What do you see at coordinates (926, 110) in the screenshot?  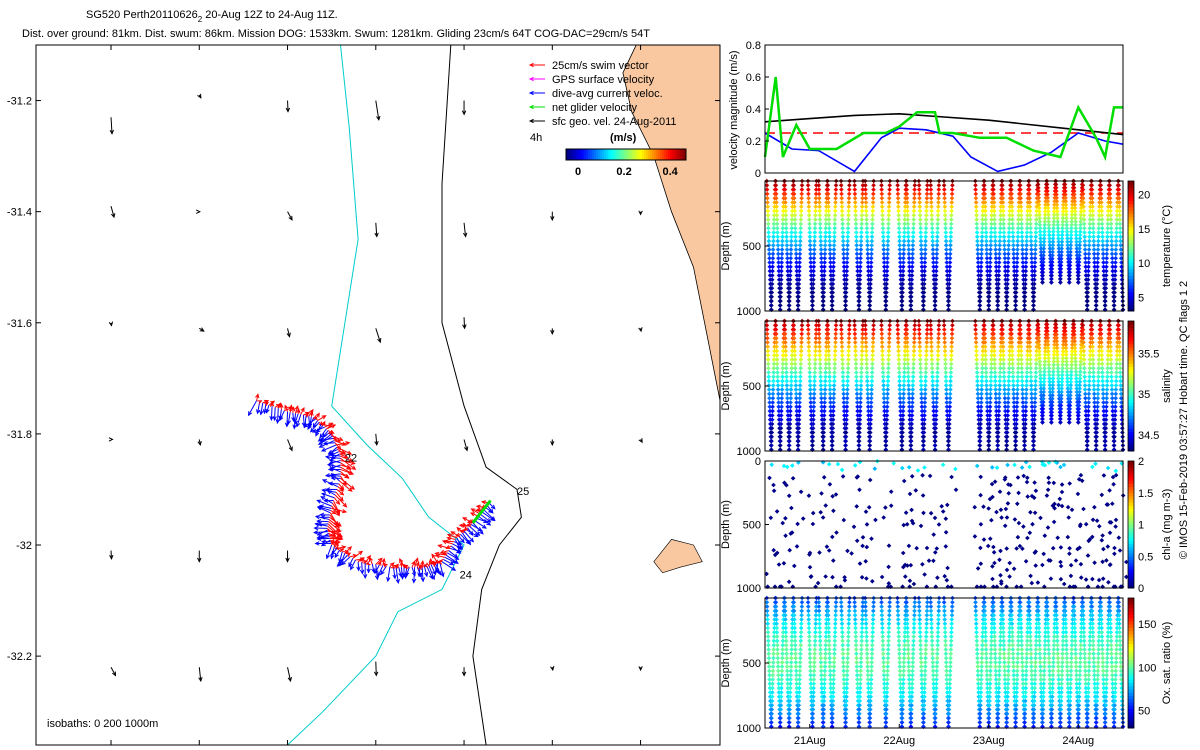 I see `velocity-panel: 00.20.40.60.8 velocity magnitude (m/s)` at bounding box center [926, 110].